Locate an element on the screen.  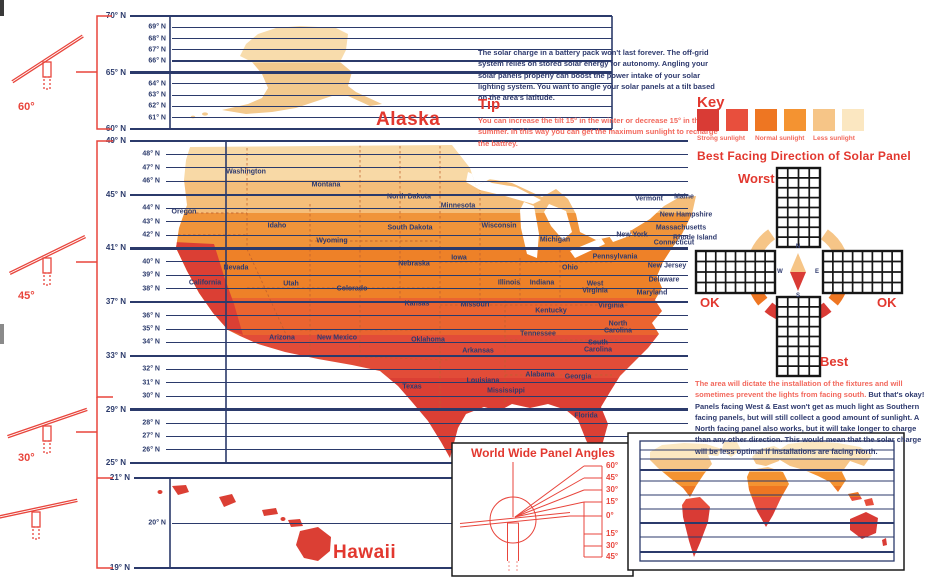
latitude-label: 61° N is located at coordinates (157, 118).